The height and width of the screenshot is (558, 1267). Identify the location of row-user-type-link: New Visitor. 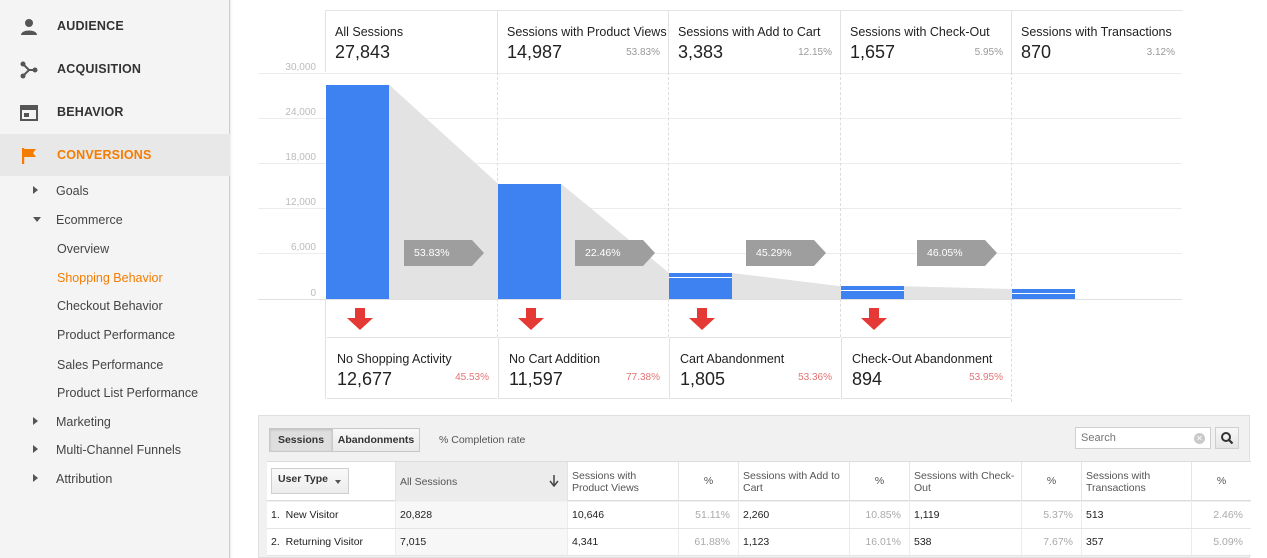
(312, 515).